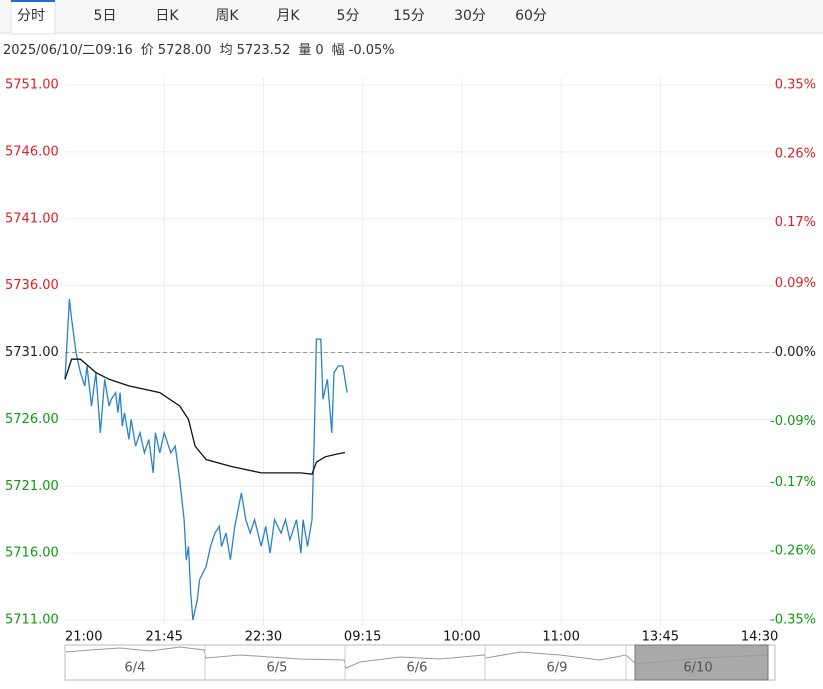 This screenshot has height=689, width=823. I want to click on y2-tick-label: 0.17%, so click(795, 222).